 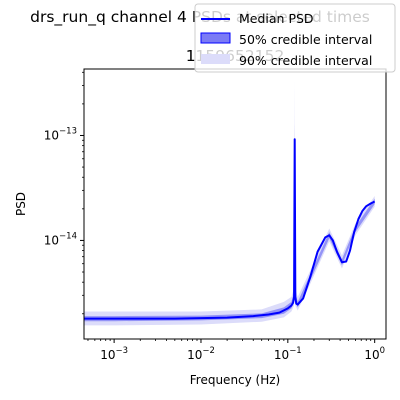 What do you see at coordinates (374, 354) in the screenshot?
I see `x-tick-label: 10⁰` at bounding box center [374, 354].